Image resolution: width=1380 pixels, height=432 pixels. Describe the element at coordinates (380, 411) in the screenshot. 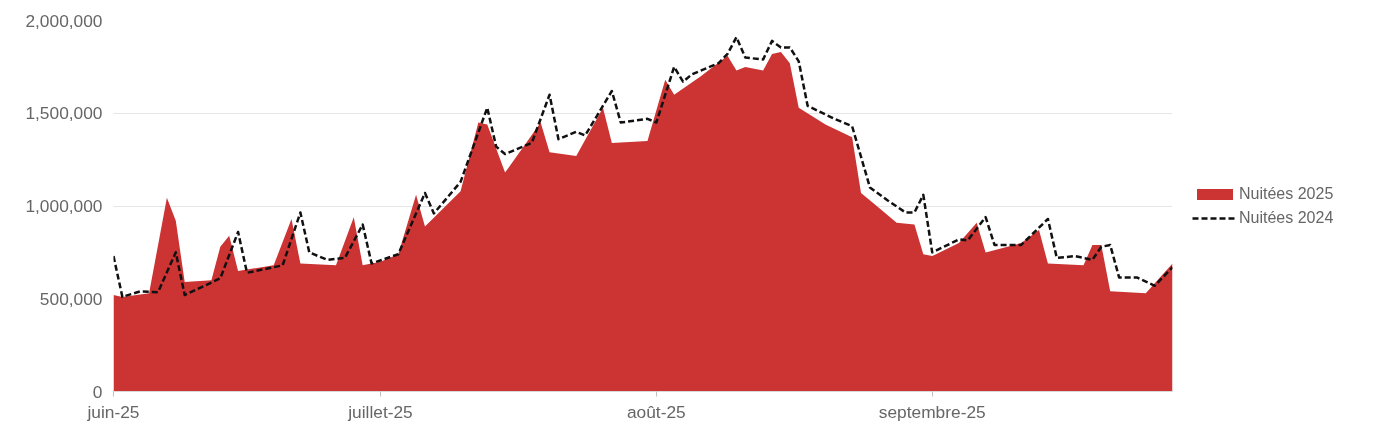

I see `x-tick-label: juillet-25` at that location.